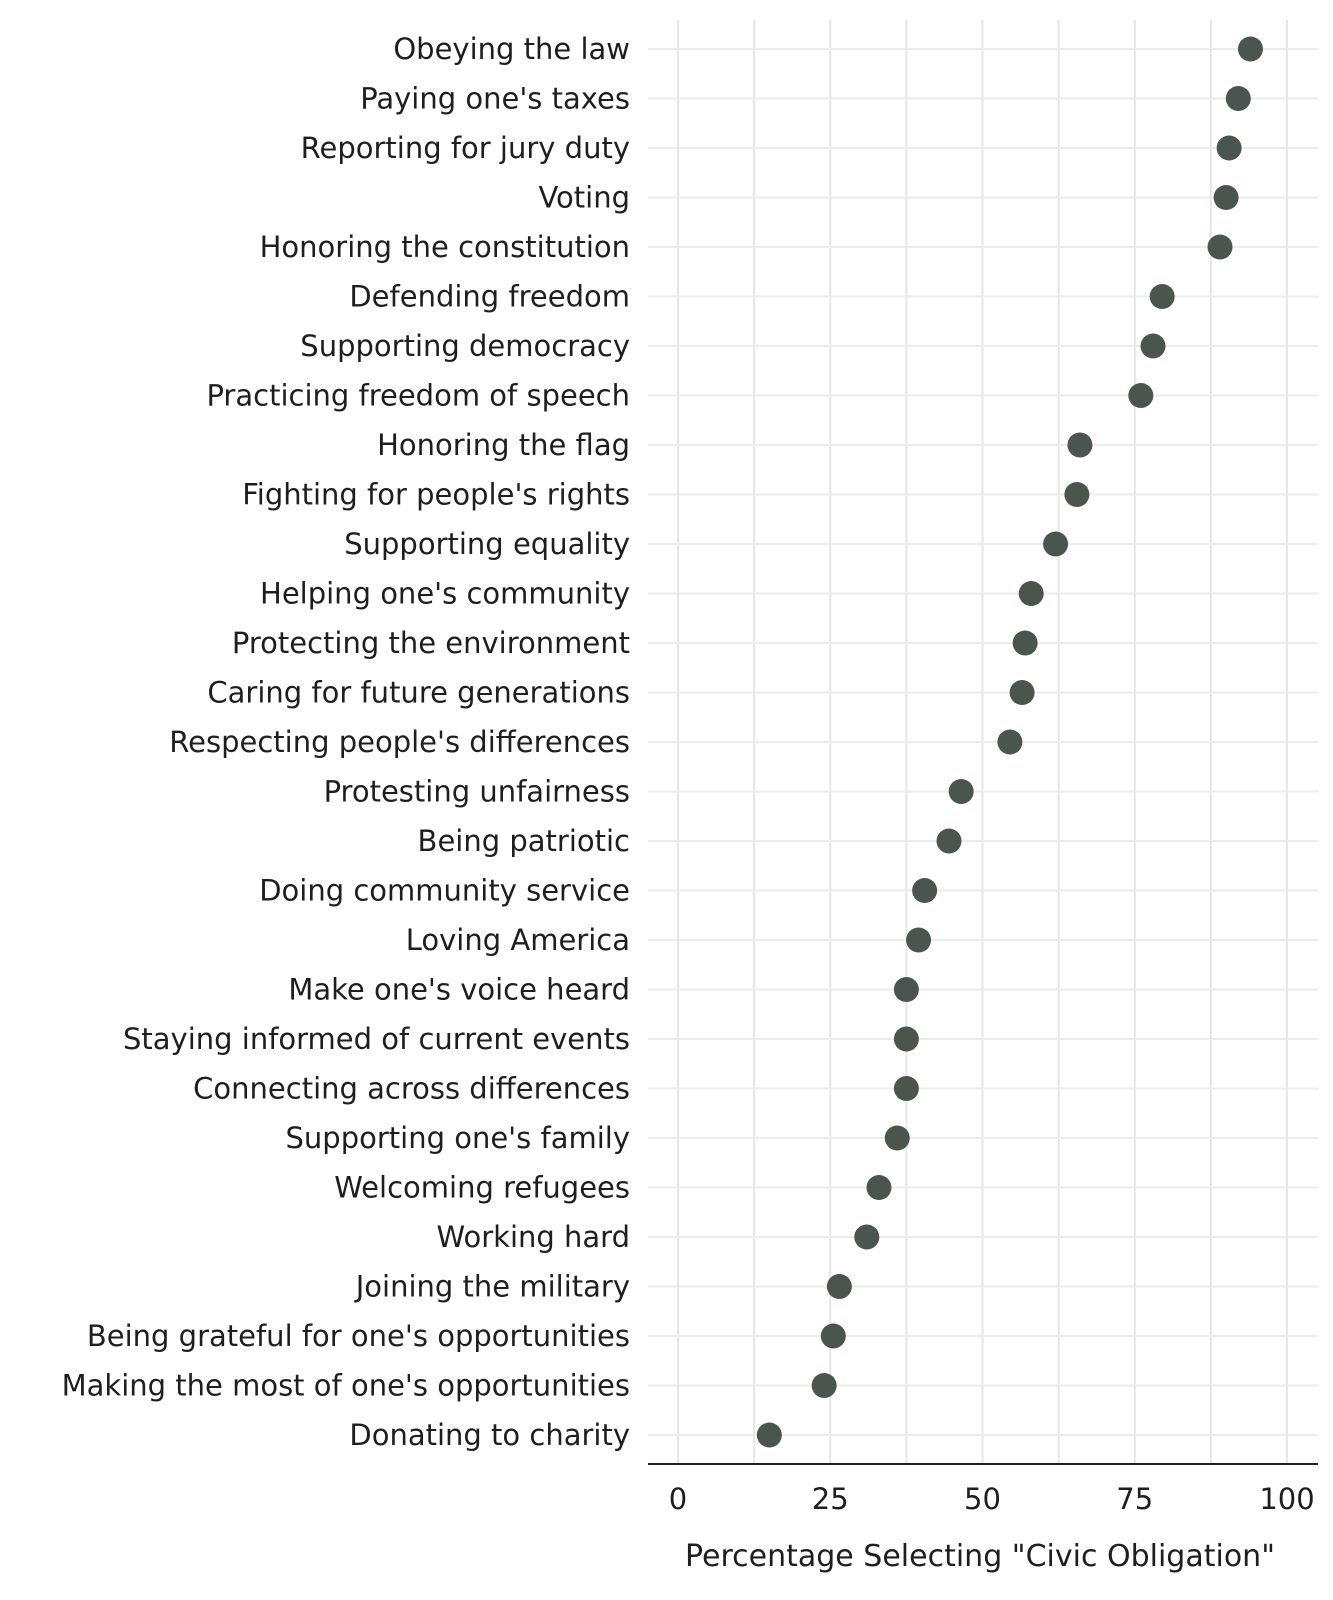  Describe the element at coordinates (830, 1499) in the screenshot. I see `x-tick-label: 25` at that location.